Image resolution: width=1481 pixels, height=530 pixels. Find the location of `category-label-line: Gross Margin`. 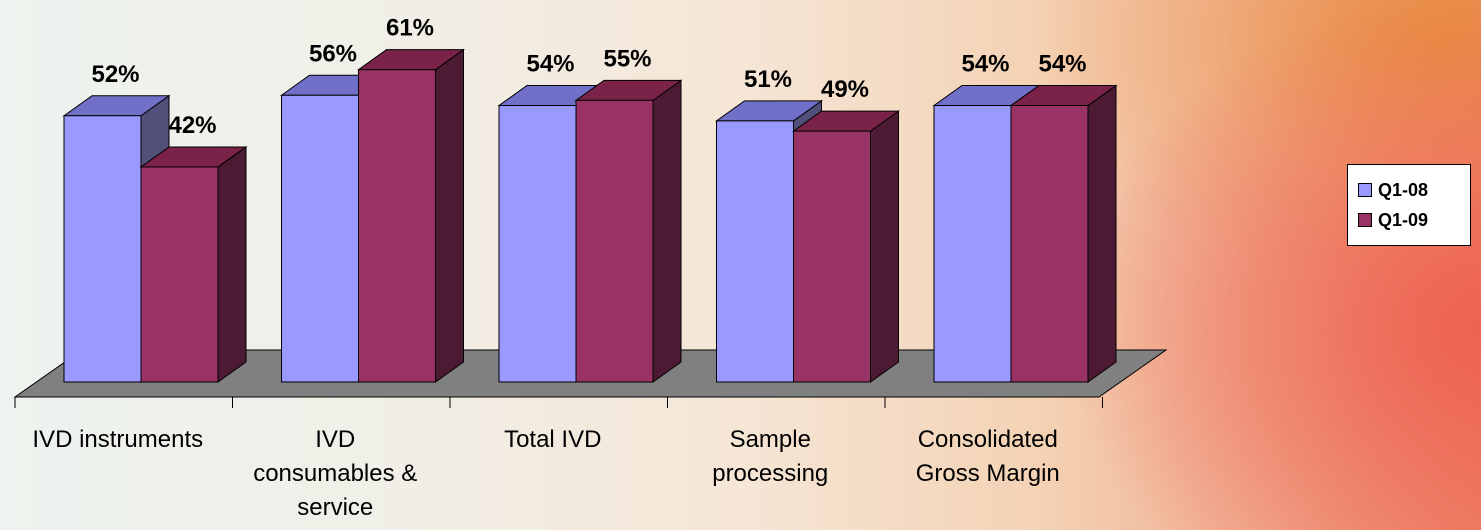

category-label-line: Gross Margin is located at coordinates (988, 473).